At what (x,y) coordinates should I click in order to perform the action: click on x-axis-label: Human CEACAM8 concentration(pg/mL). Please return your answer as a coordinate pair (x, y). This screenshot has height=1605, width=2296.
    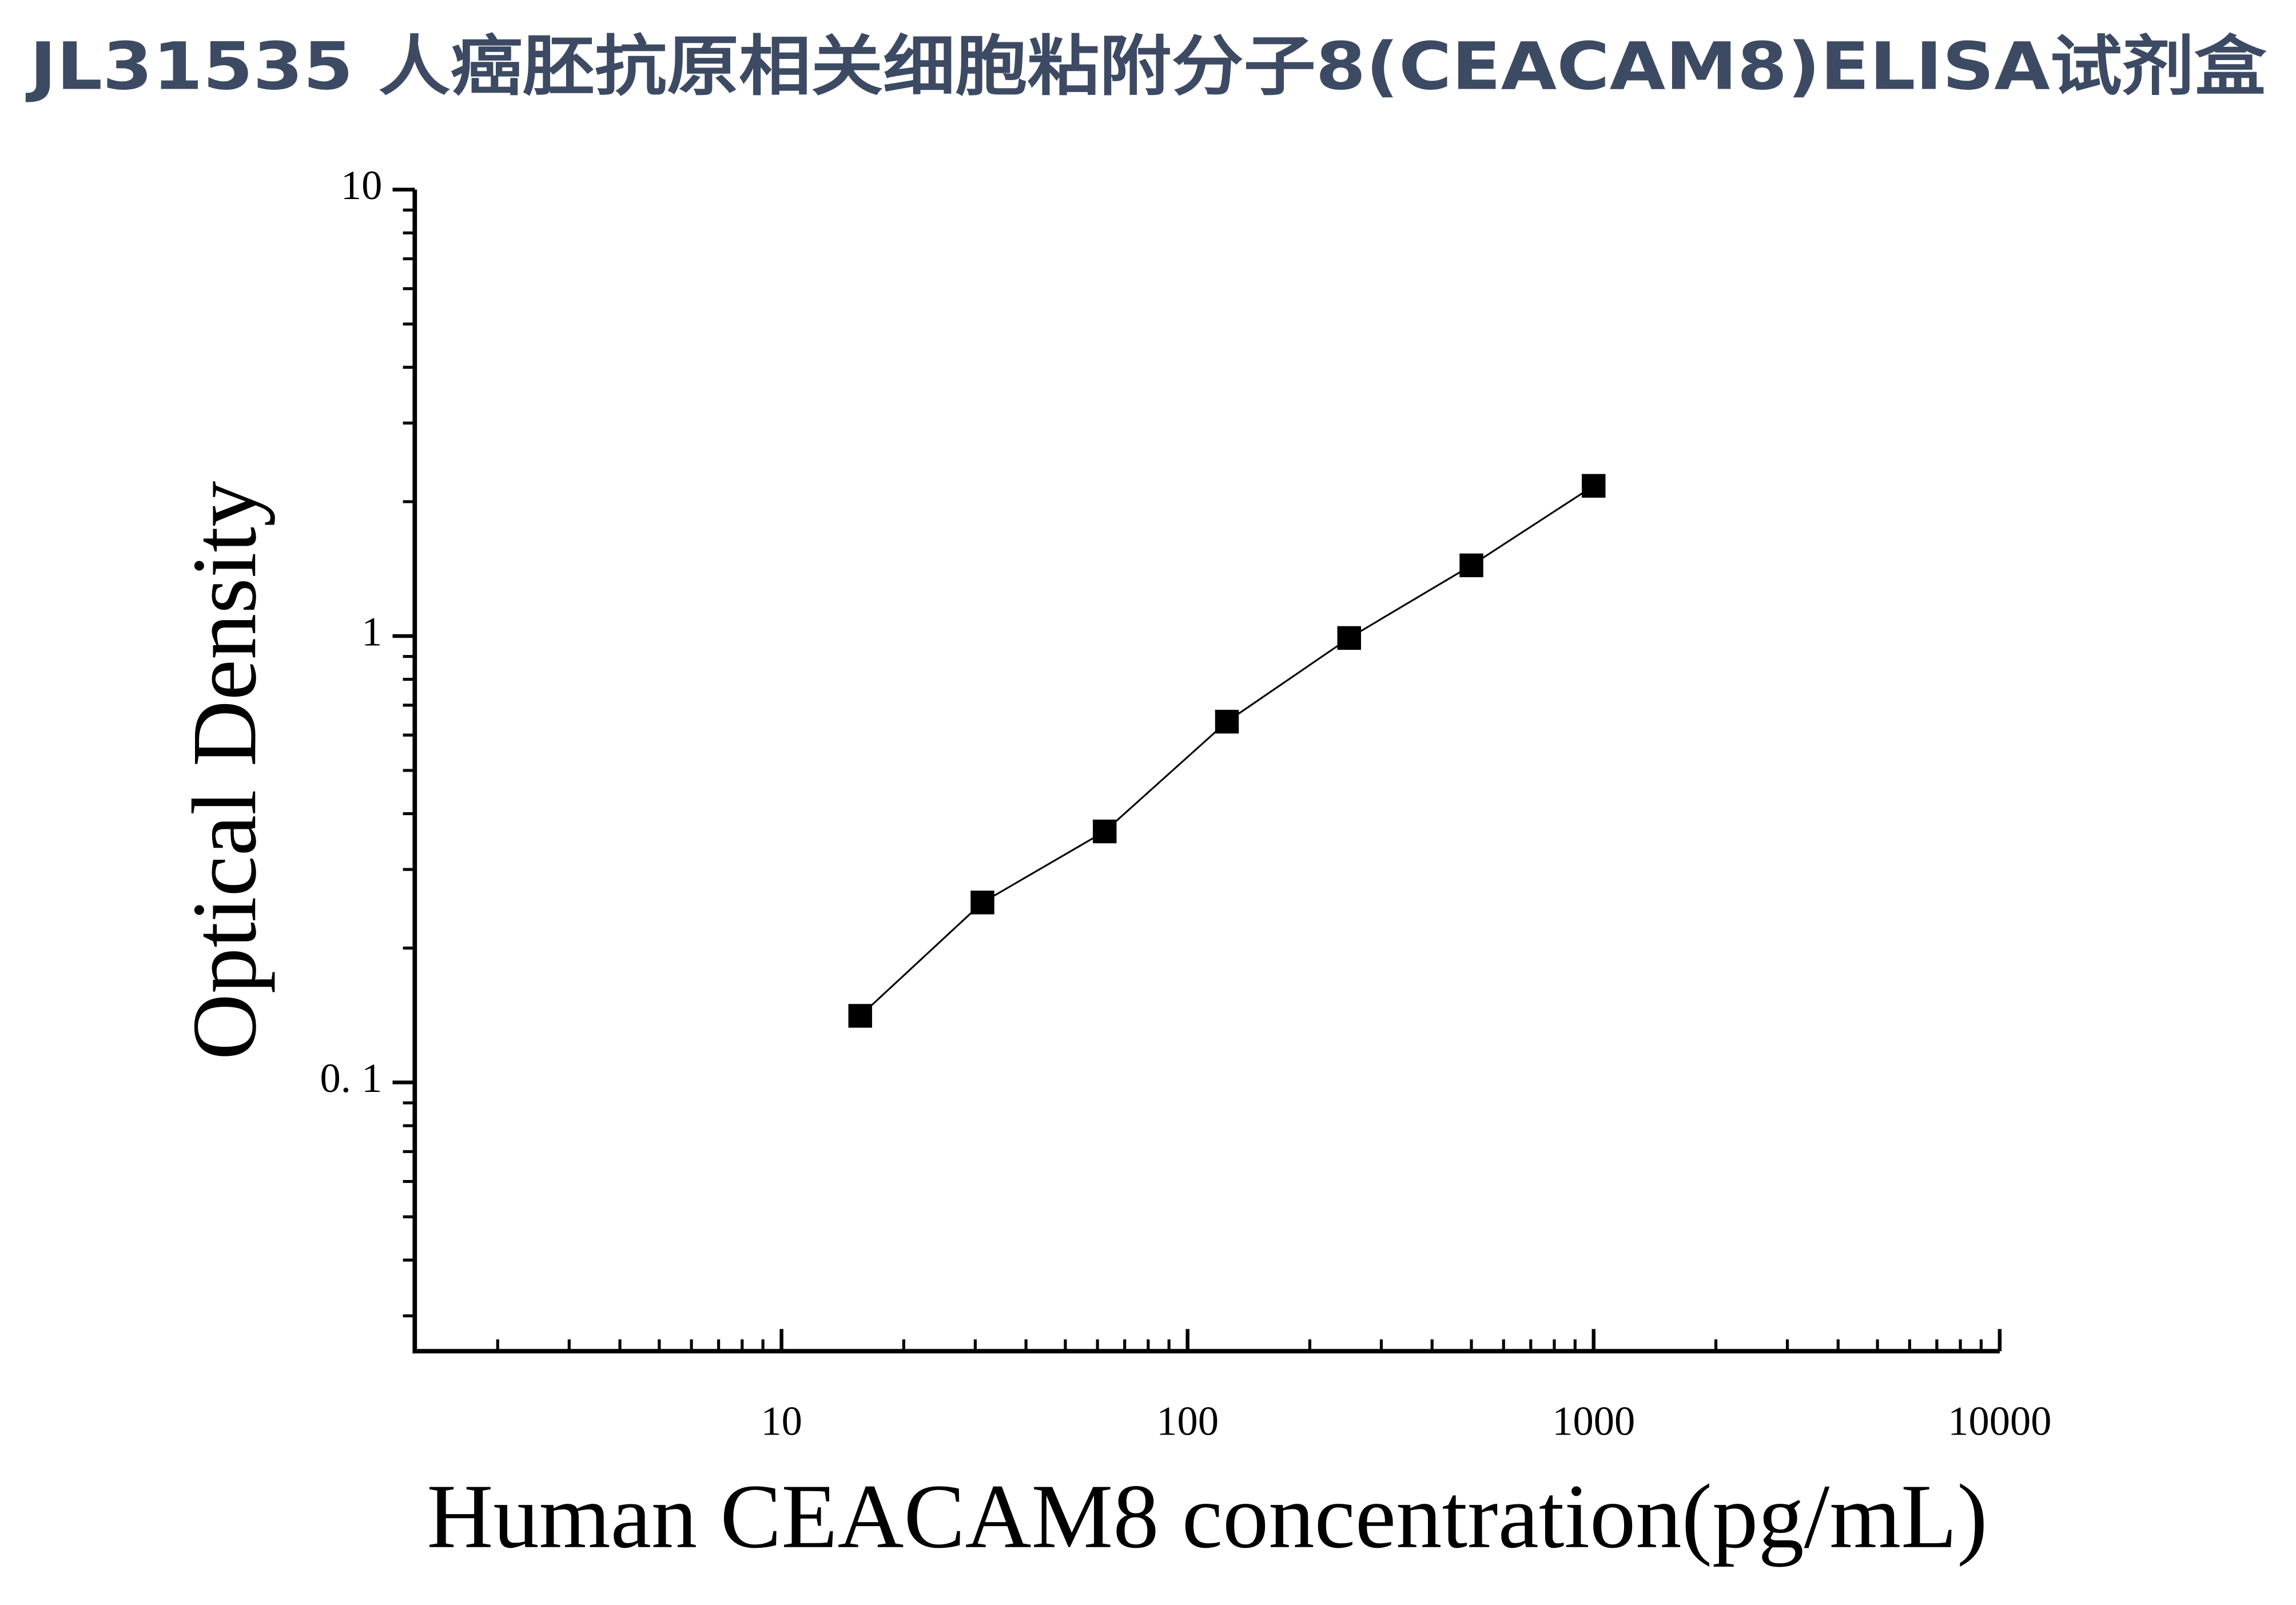
    Looking at the image, I should click on (1207, 1516).